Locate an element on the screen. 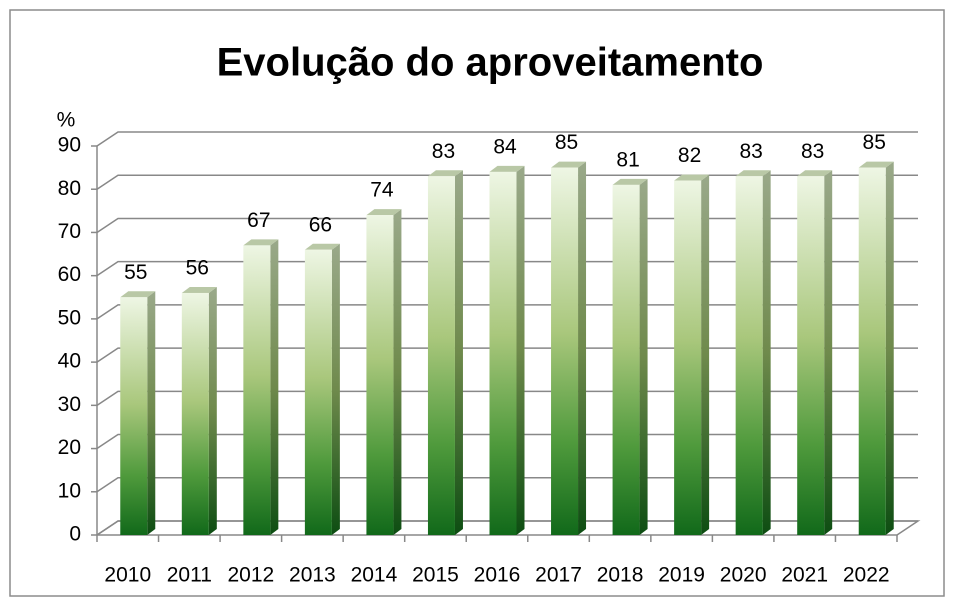 The width and height of the screenshot is (955, 605). x-tick-label: 2010 is located at coordinates (127, 575).